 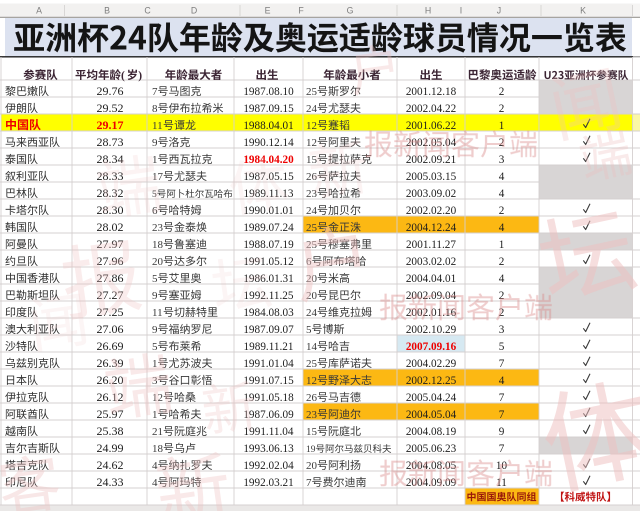 I want to click on svg-text: 2007.09.16, so click(x=431, y=347).